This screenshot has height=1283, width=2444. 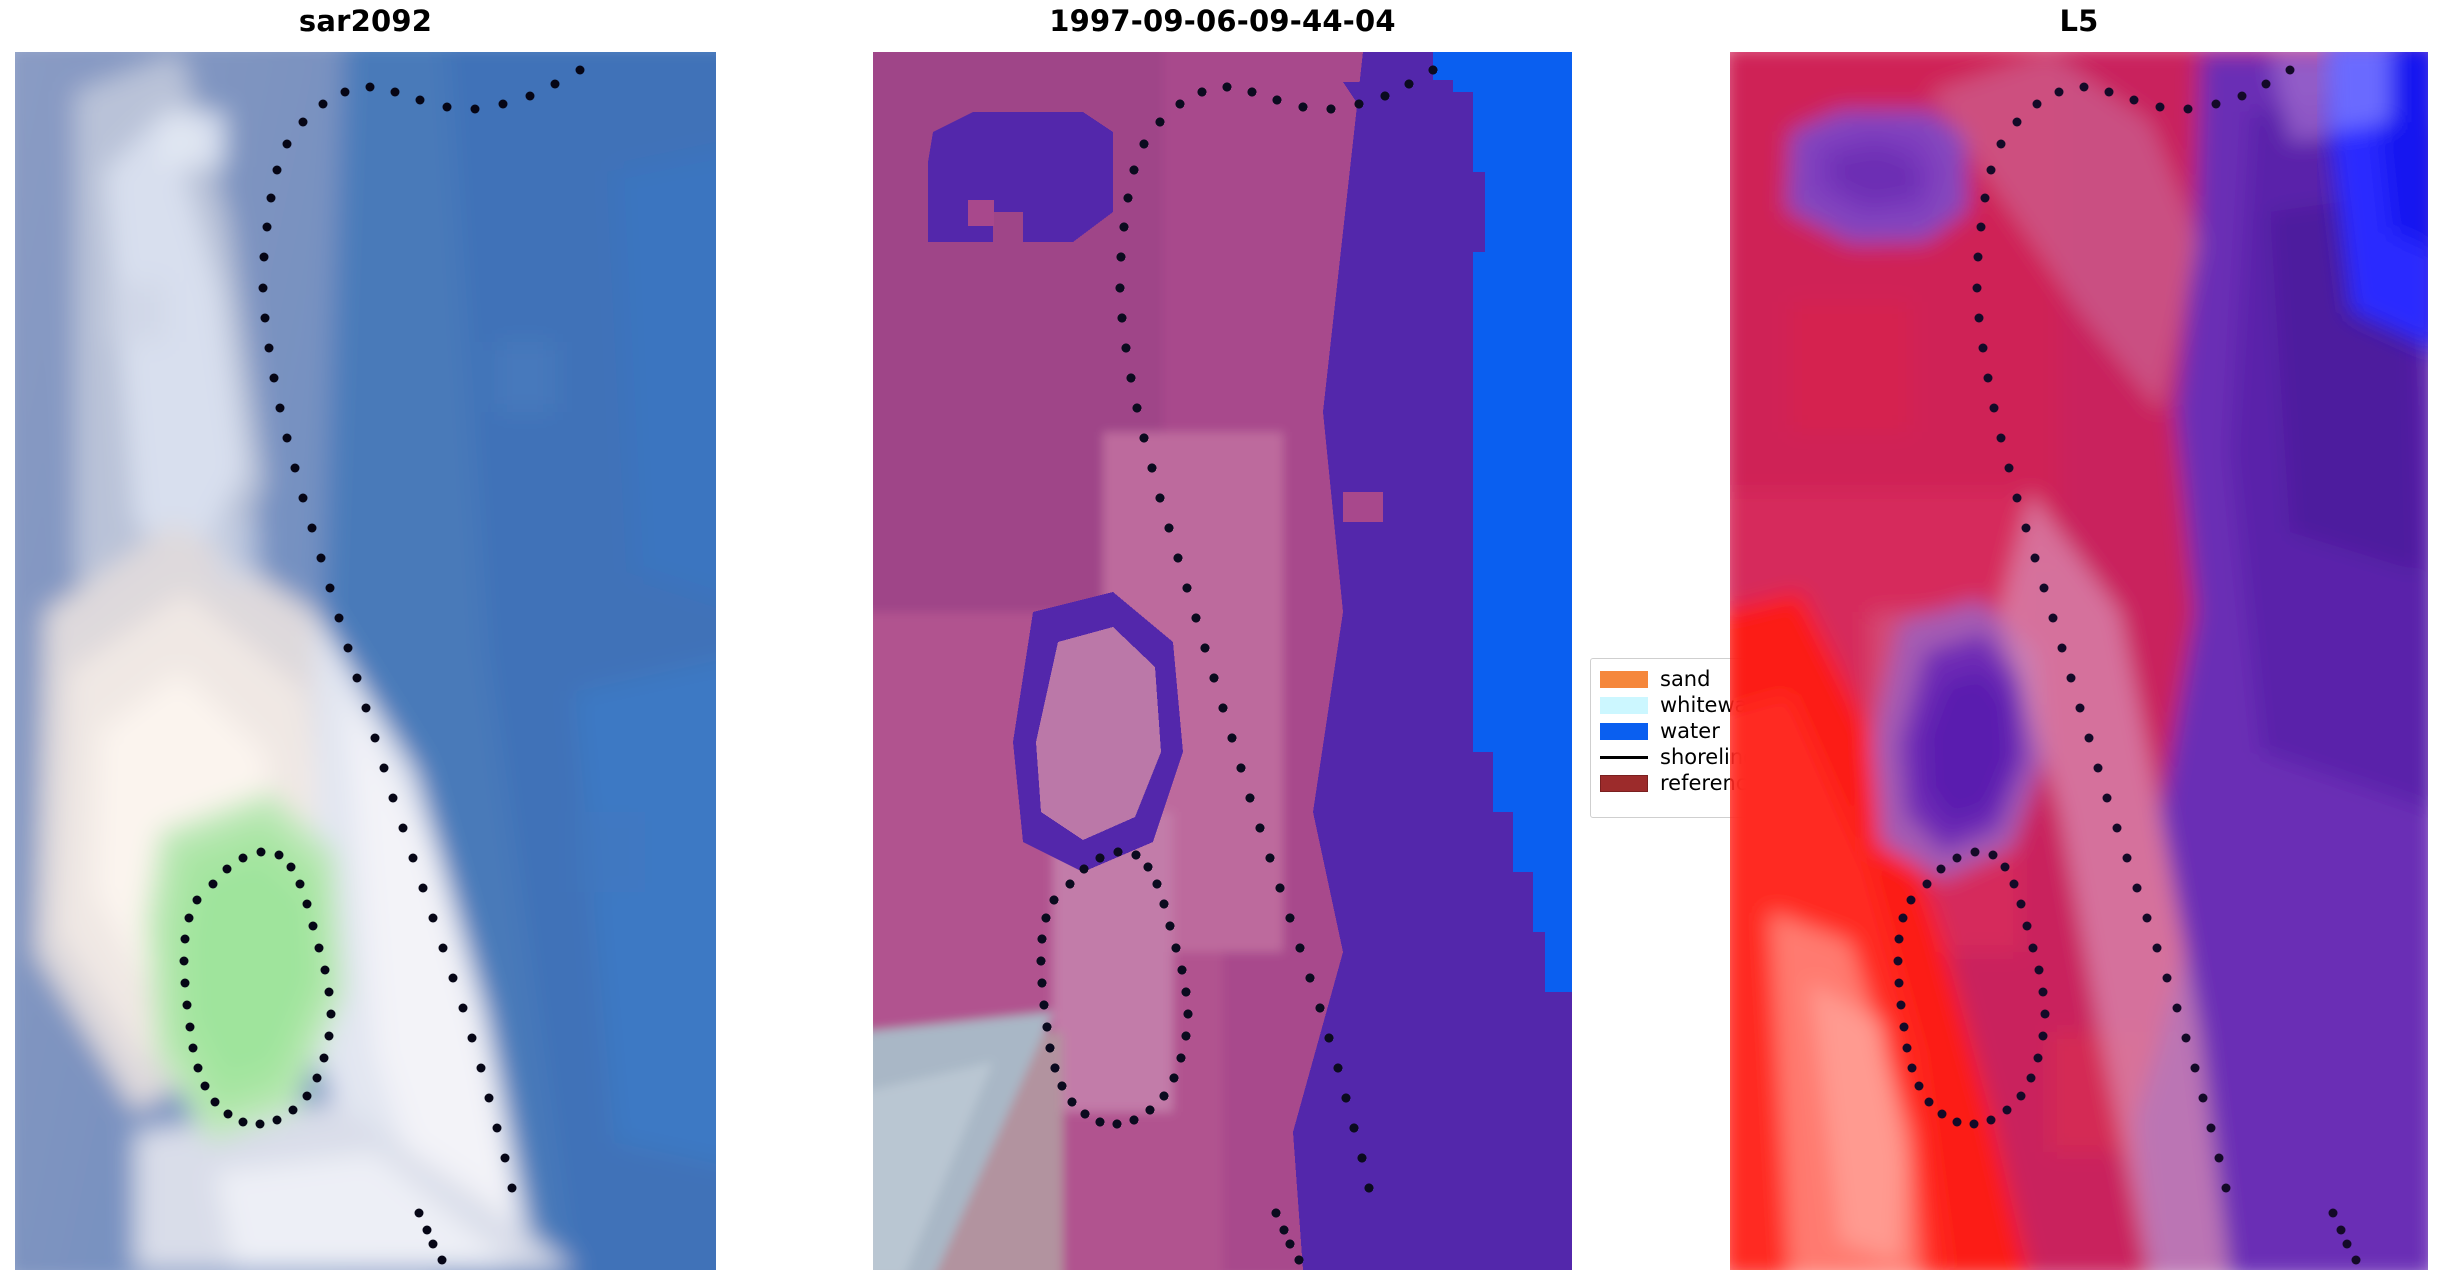 I want to click on legend-item-sand: sand, so click(x=1697, y=679).